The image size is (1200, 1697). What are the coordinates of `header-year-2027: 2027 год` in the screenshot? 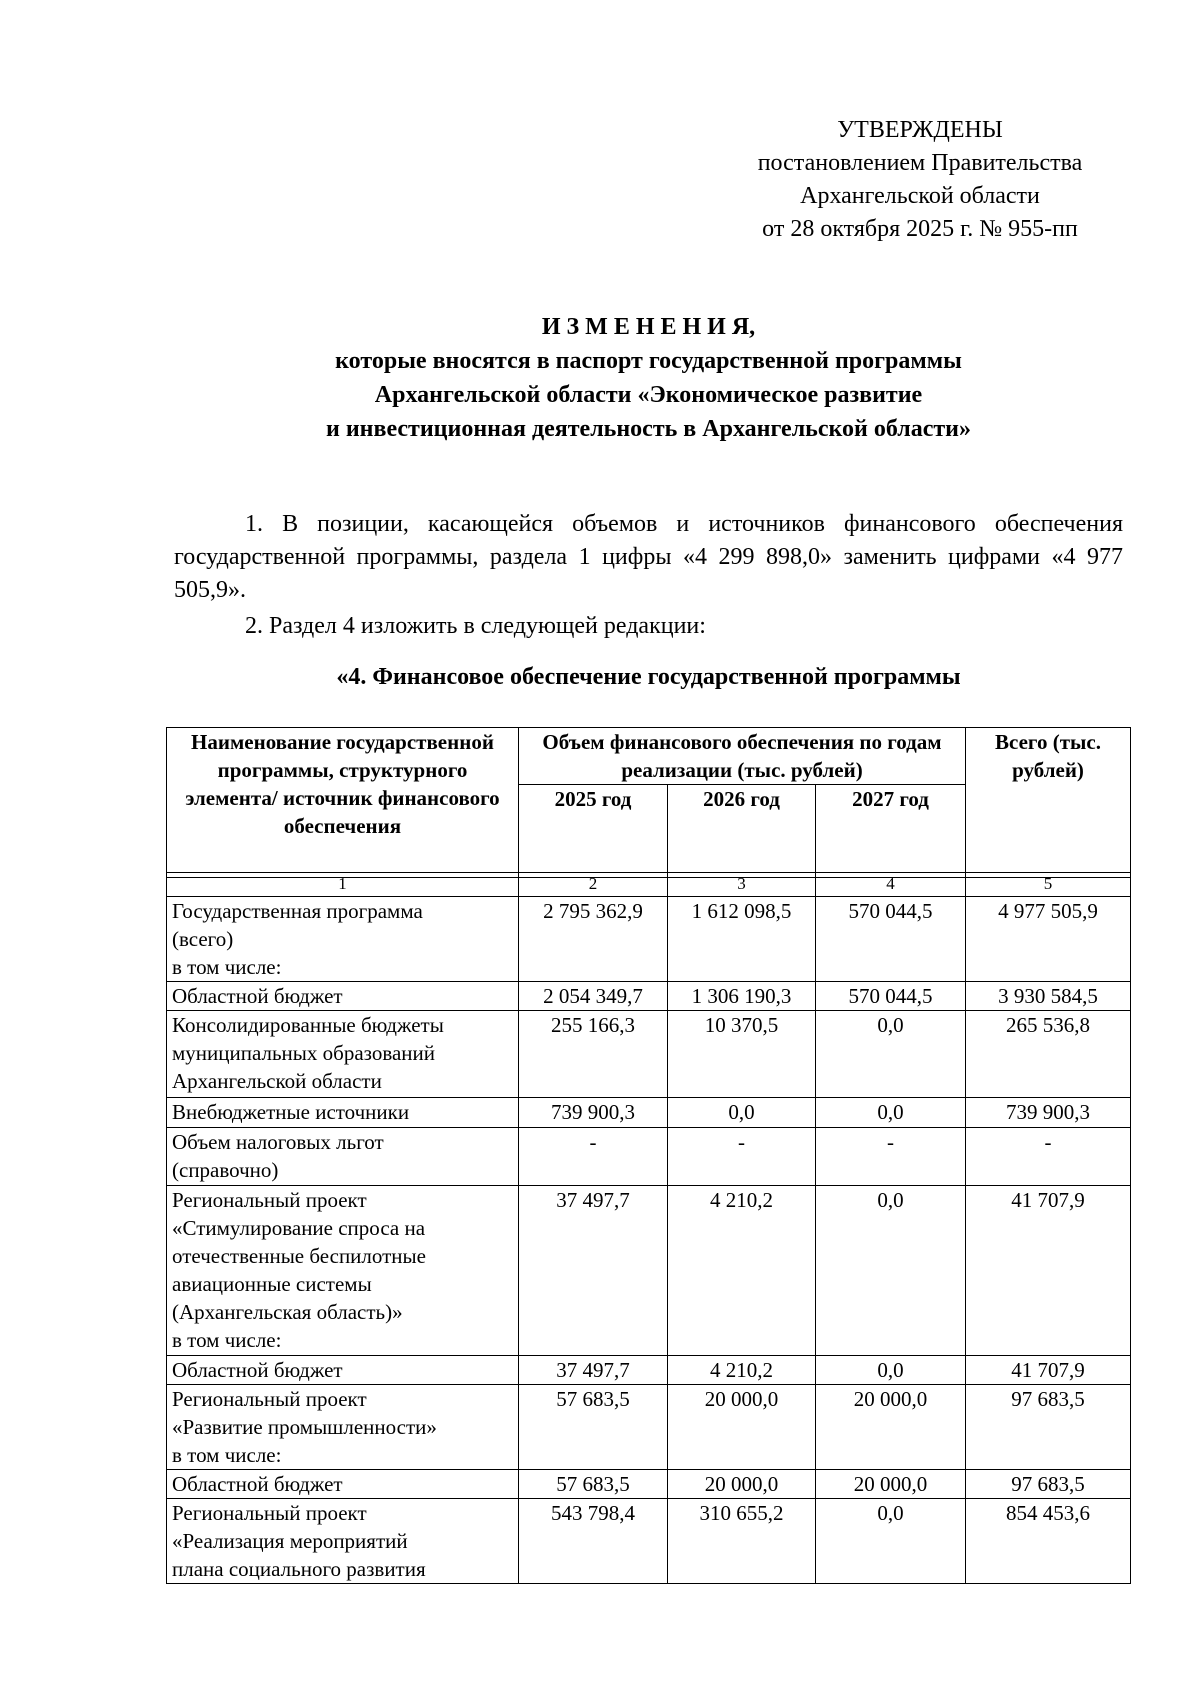 It's located at (890, 831).